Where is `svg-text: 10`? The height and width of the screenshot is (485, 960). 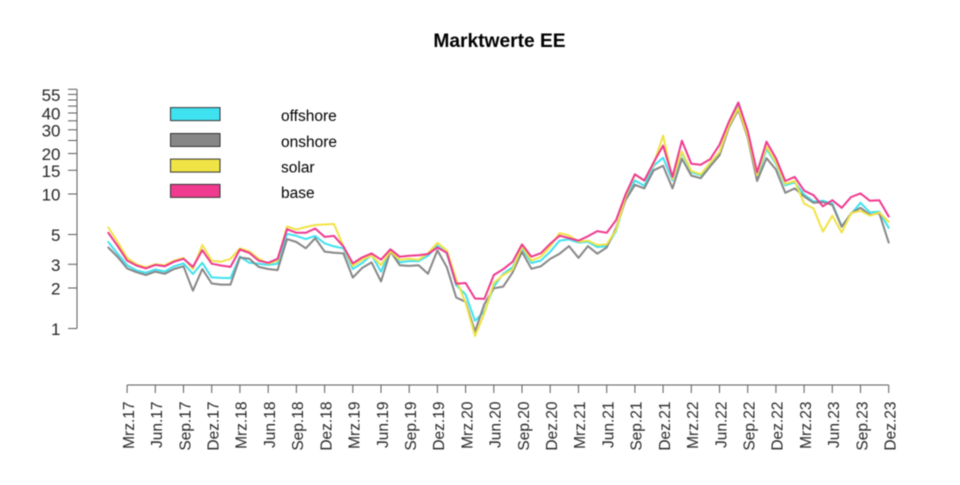
svg-text: 10 is located at coordinates (51, 195).